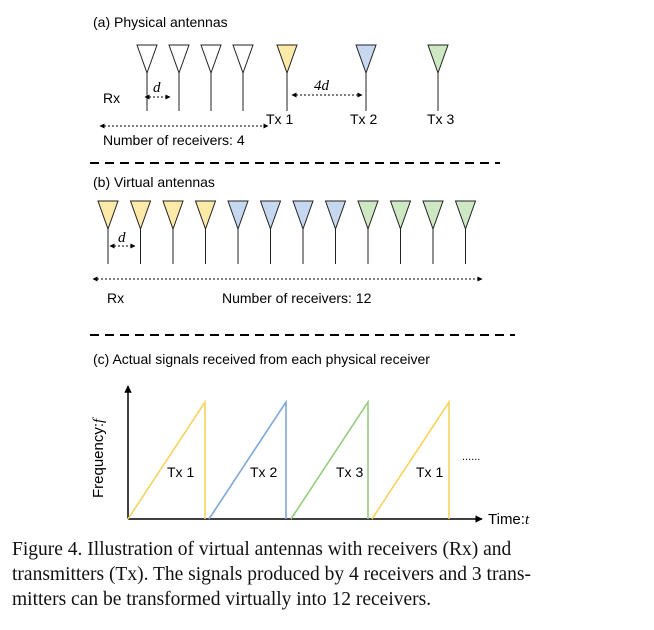 This screenshot has height=630, width=654. I want to click on tx1-antenna, so click(287, 77).